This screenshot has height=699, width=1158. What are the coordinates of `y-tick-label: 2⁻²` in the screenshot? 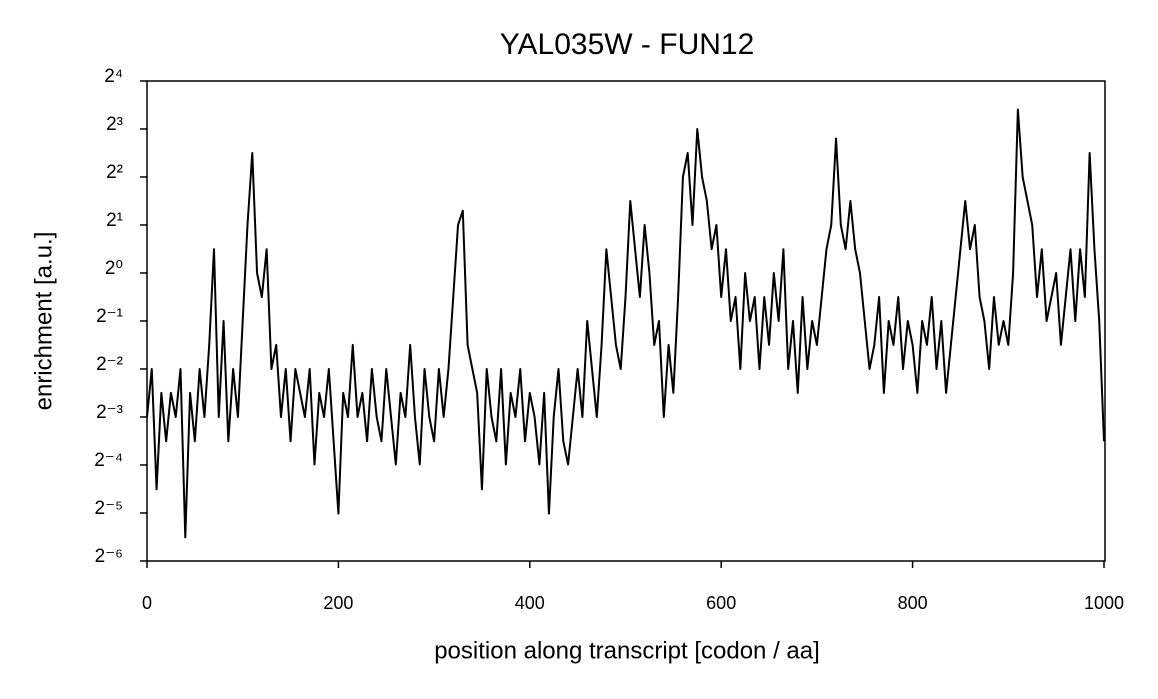 It's located at (109, 364).